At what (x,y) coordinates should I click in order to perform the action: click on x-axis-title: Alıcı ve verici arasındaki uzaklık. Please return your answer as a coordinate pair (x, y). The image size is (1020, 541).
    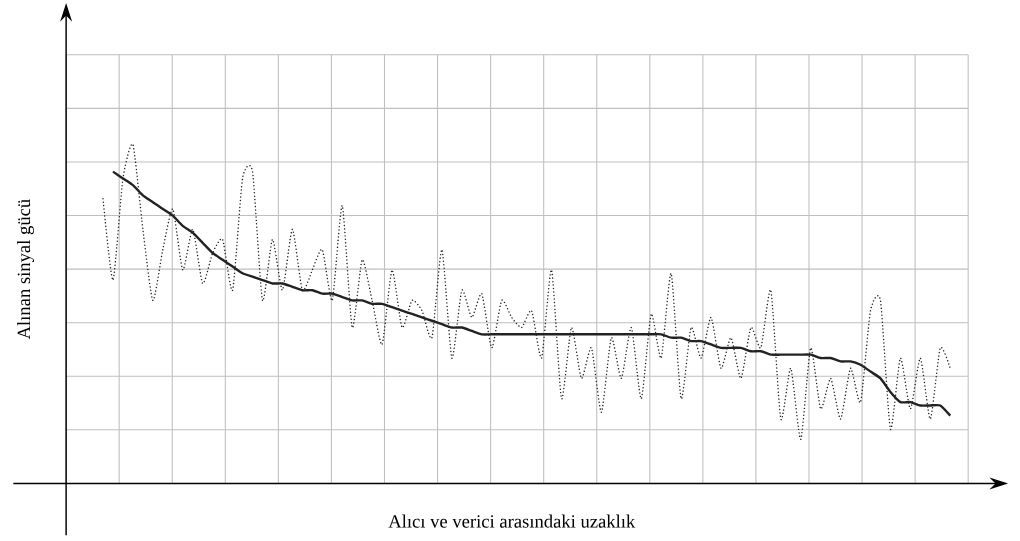
    Looking at the image, I should click on (512, 521).